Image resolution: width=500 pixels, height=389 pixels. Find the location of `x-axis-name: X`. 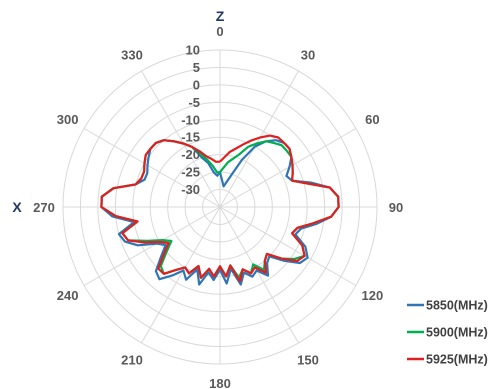

x-axis-name: X is located at coordinates (17, 207).